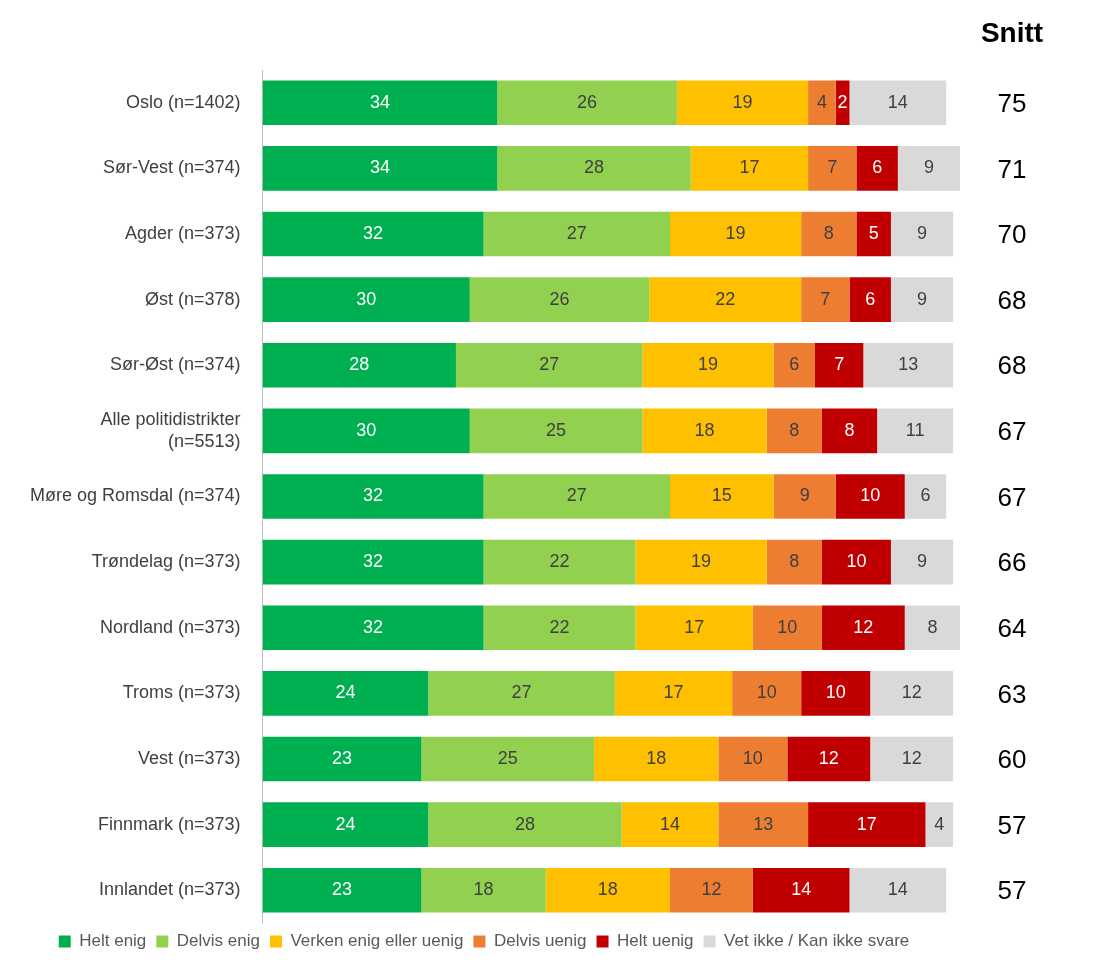 Image resolution: width=1105 pixels, height=970 pixels. Describe the element at coordinates (166, 561) in the screenshot. I see `y-tick-label: Trøndelag (n=373)` at that location.